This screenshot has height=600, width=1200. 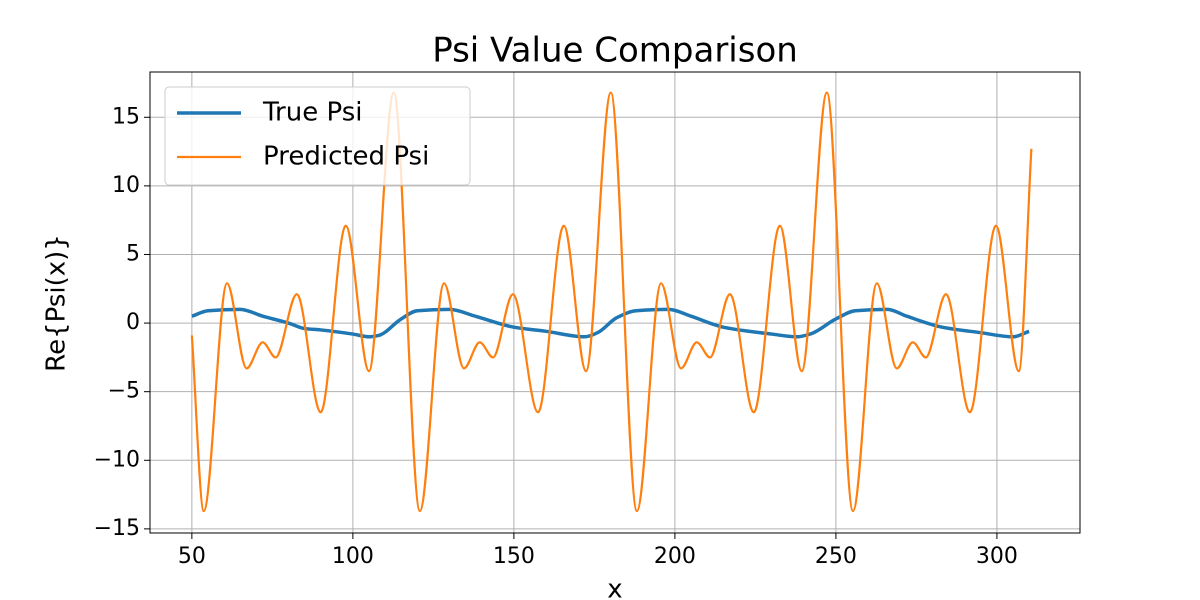 I want to click on x-tick-label: 250, so click(x=836, y=556).